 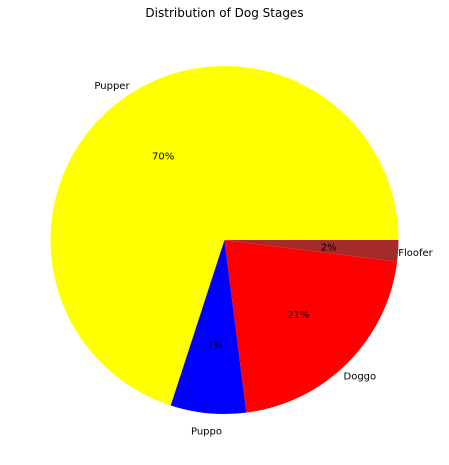 I want to click on slice-percent-puppo: 7%, so click(x=215, y=345).